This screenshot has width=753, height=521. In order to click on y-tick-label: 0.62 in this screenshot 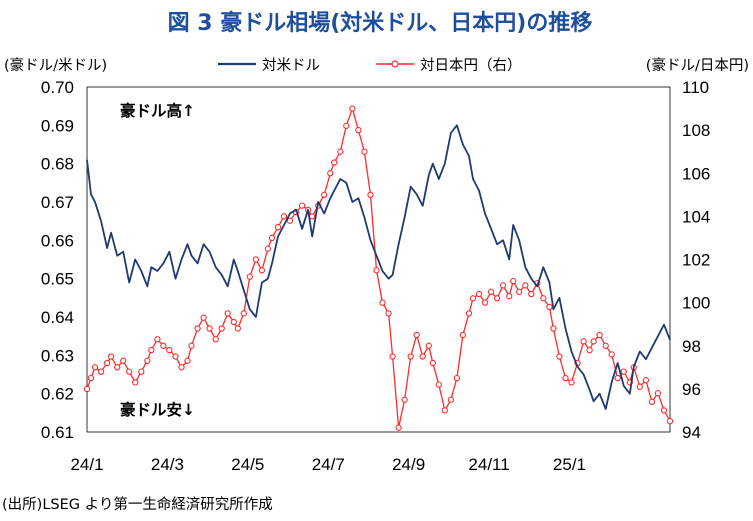, I will do `click(57, 394)`.